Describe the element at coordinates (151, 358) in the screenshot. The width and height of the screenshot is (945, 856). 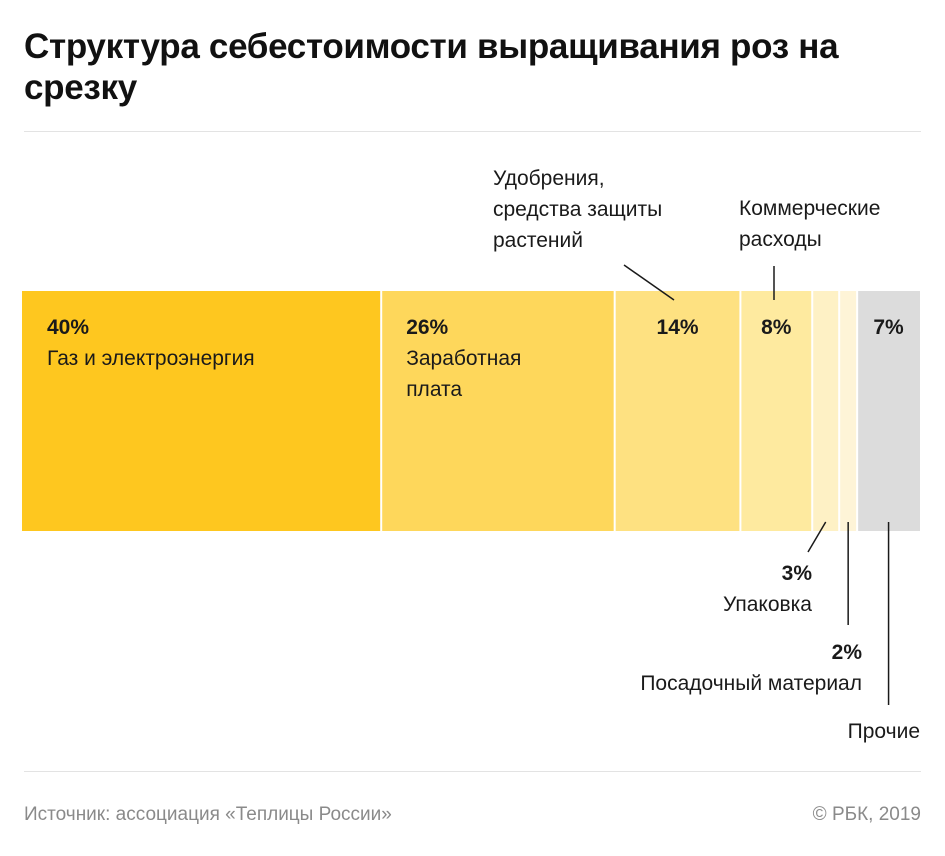
I see `category-label-1: Газ и электроэнергия` at that location.